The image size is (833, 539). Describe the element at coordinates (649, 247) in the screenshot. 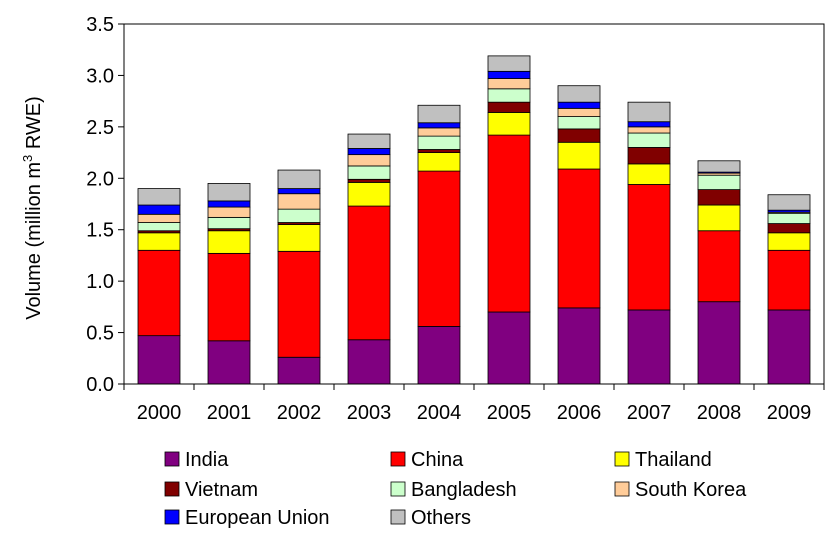

I see `bar-segment-2007-china` at that location.